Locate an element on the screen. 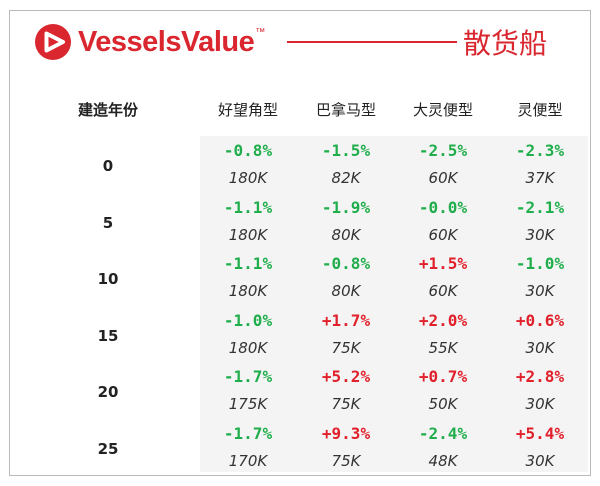 This screenshot has height=486, width=600. price-cell: 55K is located at coordinates (443, 347).